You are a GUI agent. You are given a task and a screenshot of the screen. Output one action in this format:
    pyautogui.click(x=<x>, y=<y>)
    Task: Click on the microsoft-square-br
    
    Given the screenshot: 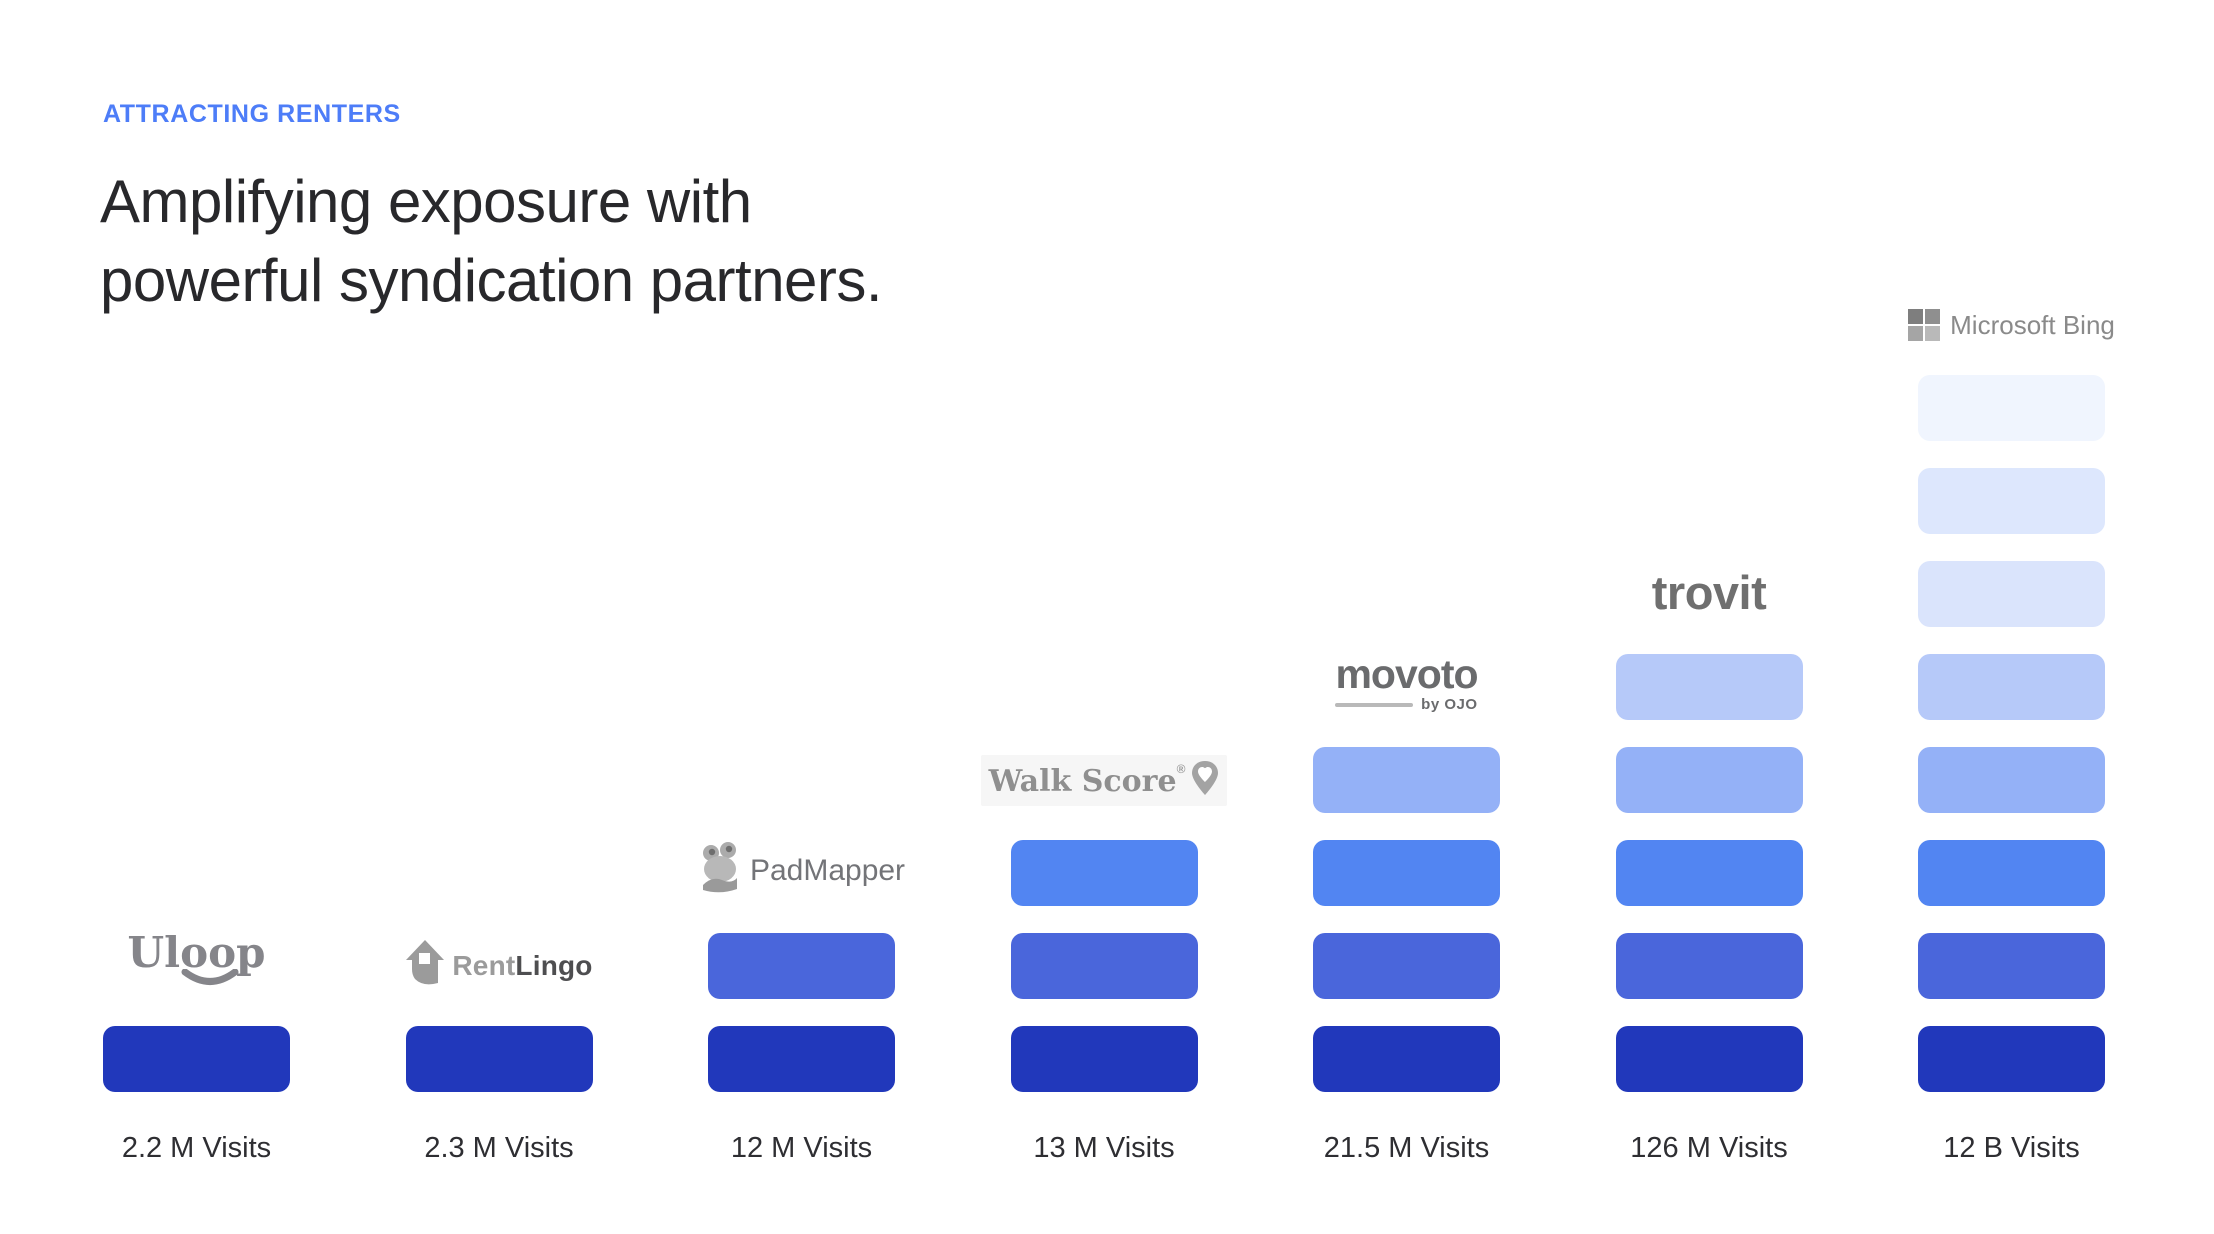 What is the action you would take?
    pyautogui.click(x=1933, y=333)
    